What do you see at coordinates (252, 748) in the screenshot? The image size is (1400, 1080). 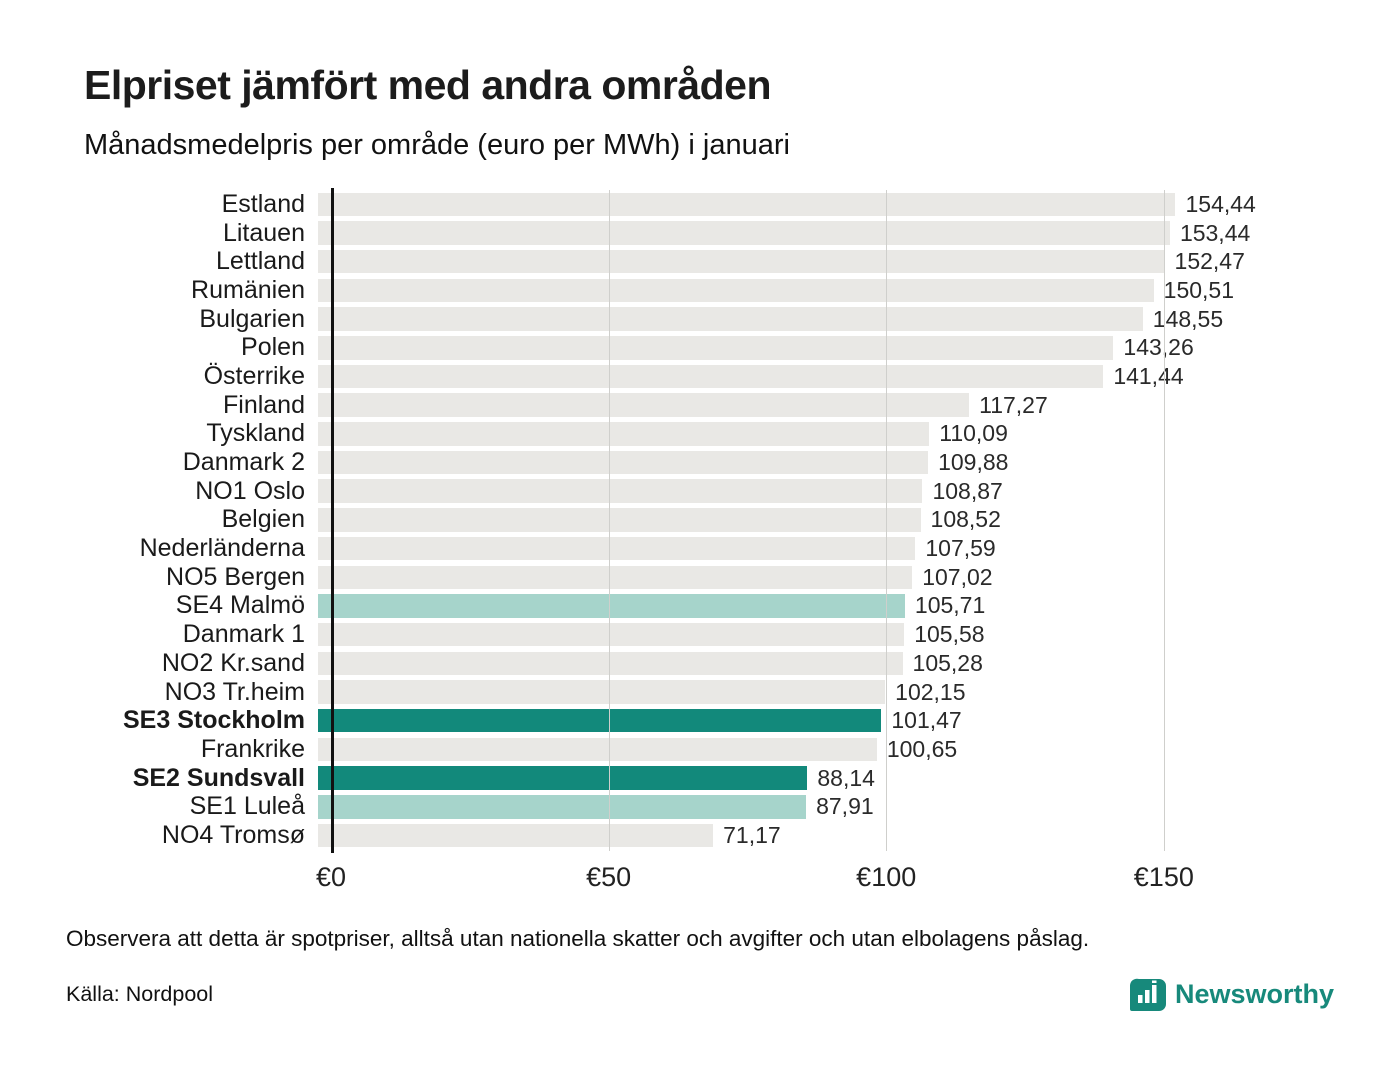 I see `category-label: Frankrike` at bounding box center [252, 748].